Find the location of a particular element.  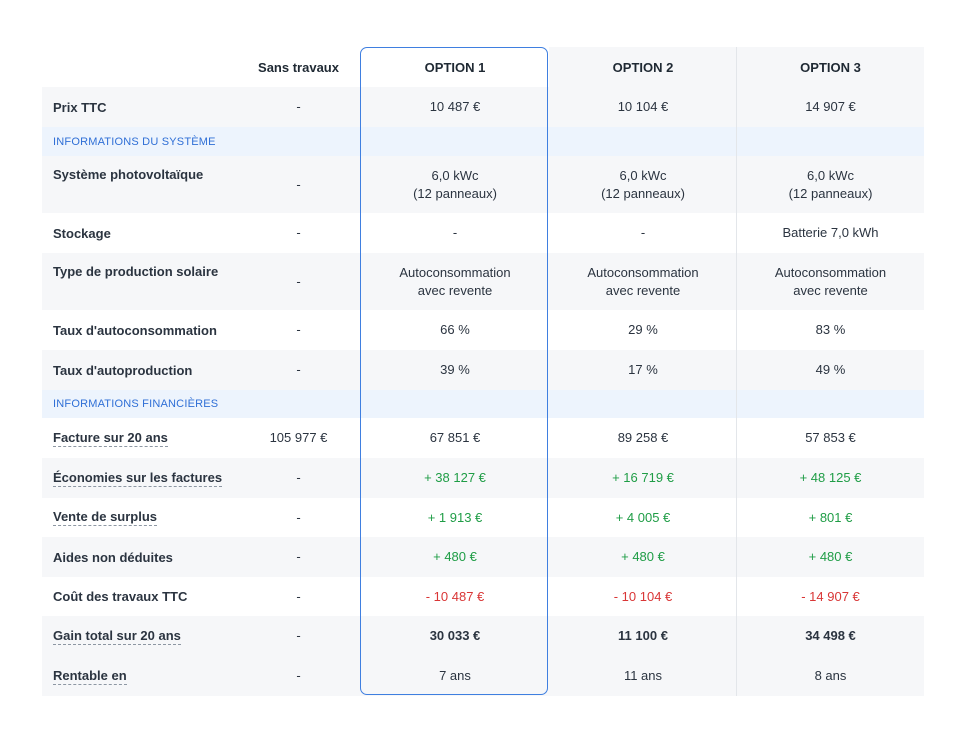

row-label: Système photovoltaïque is located at coordinates (128, 174).